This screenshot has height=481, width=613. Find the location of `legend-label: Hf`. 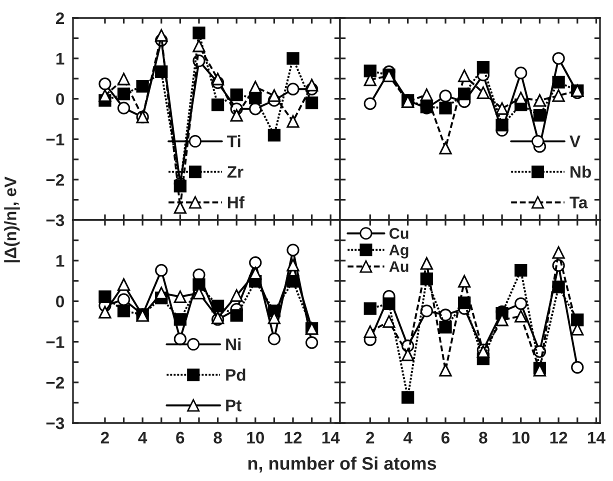

legend-label: Hf is located at coordinates (236, 202).